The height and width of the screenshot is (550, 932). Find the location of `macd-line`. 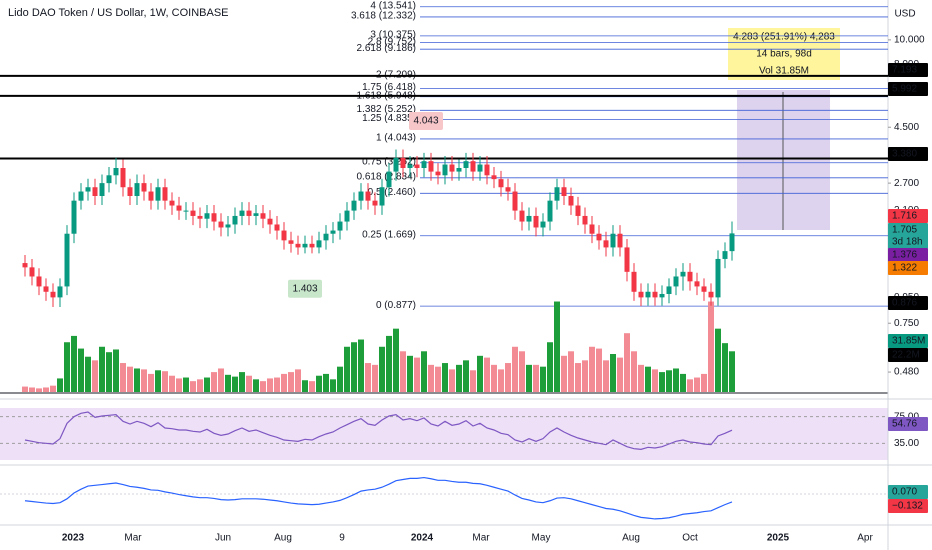

macd-line is located at coordinates (378, 498).